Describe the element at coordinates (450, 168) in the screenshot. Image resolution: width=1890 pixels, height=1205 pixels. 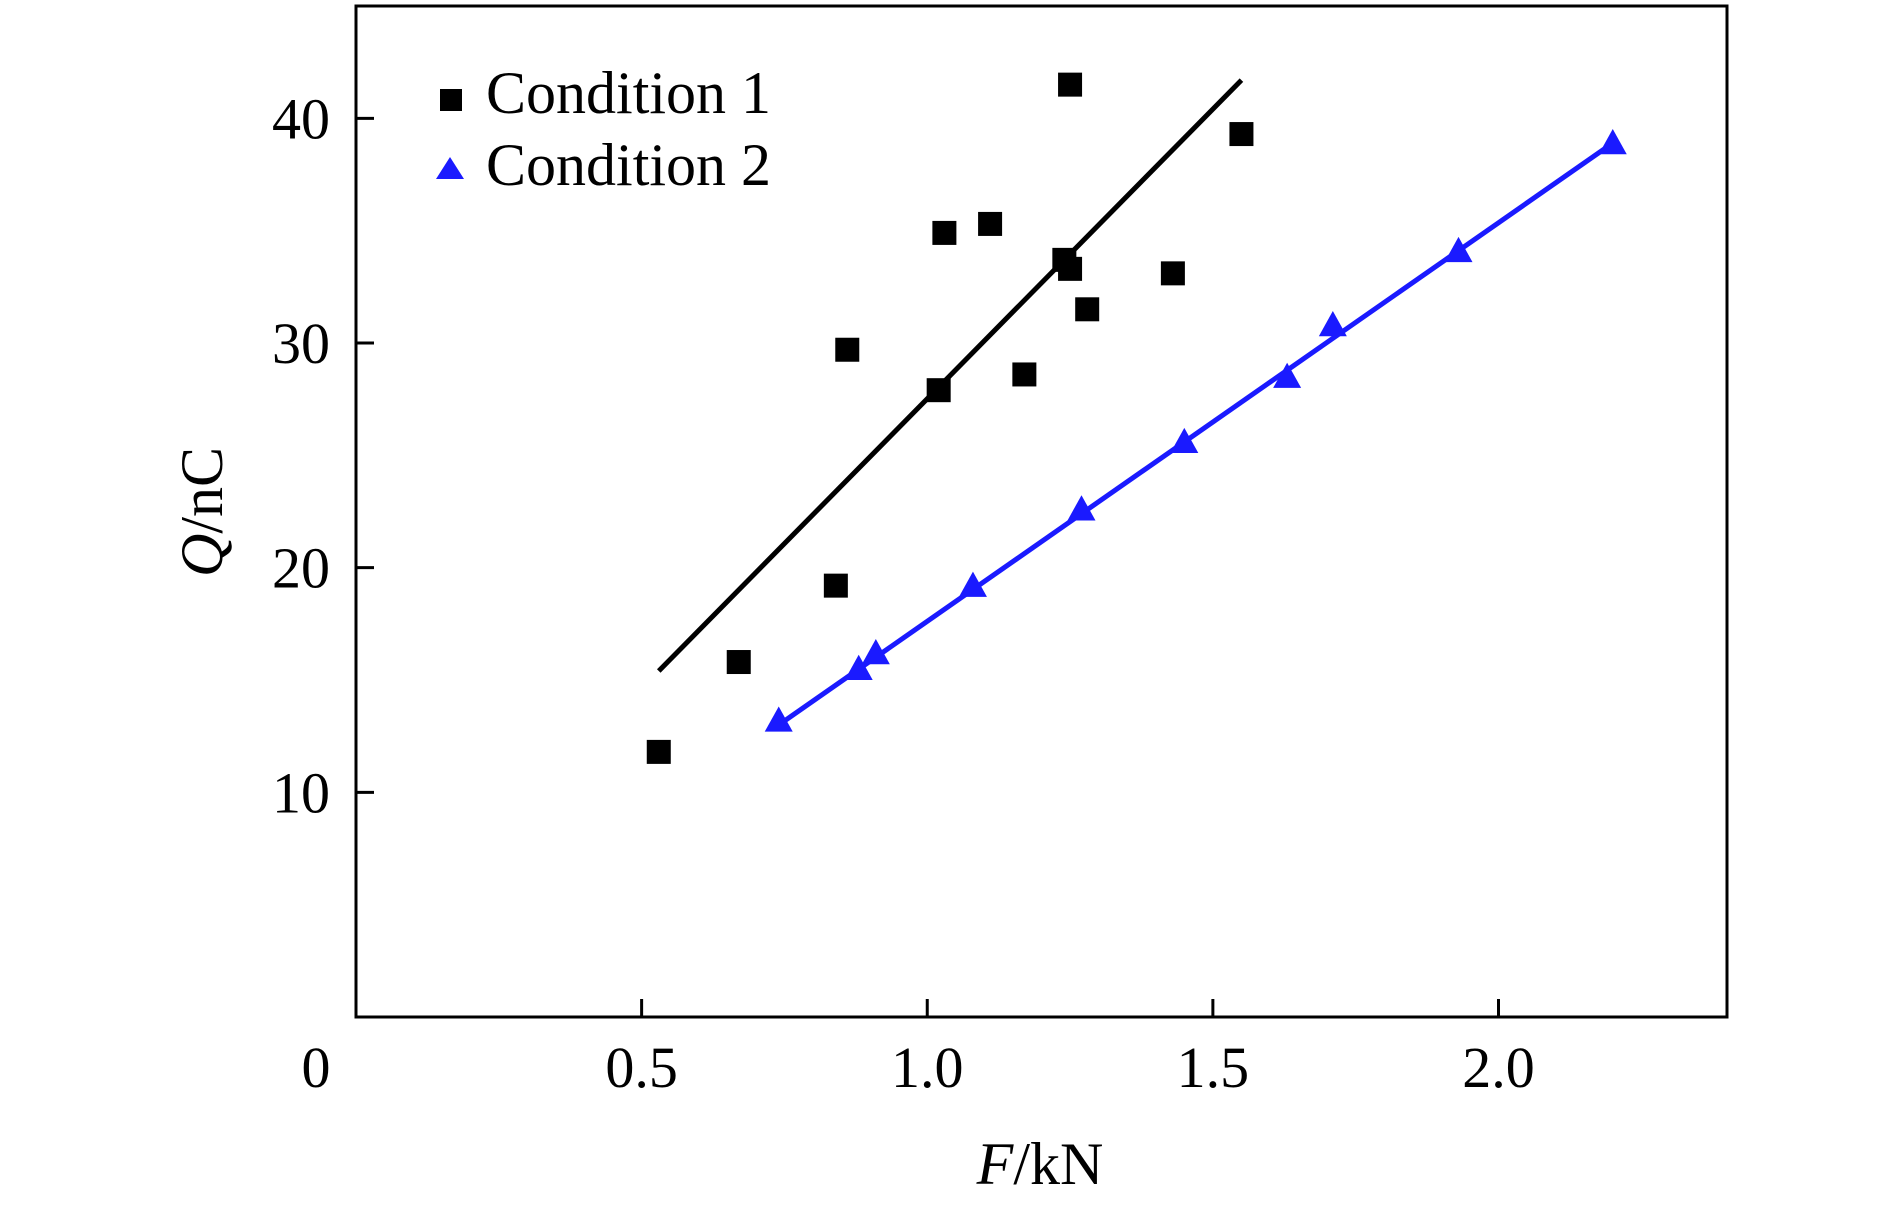
I see `legend-triangle-marker` at that location.